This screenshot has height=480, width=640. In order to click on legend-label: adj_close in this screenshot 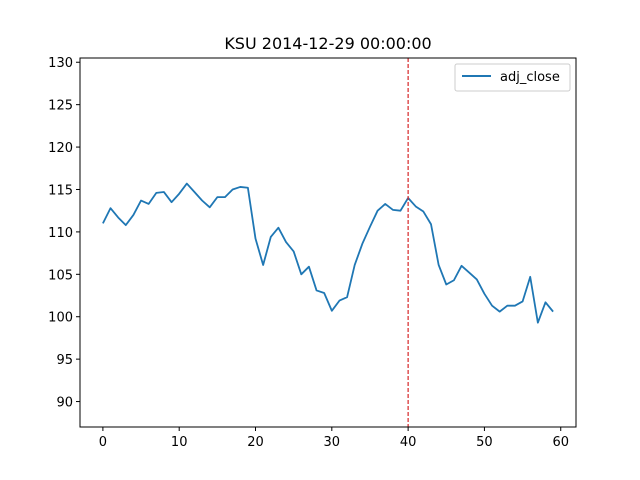, I will do `click(530, 77)`.